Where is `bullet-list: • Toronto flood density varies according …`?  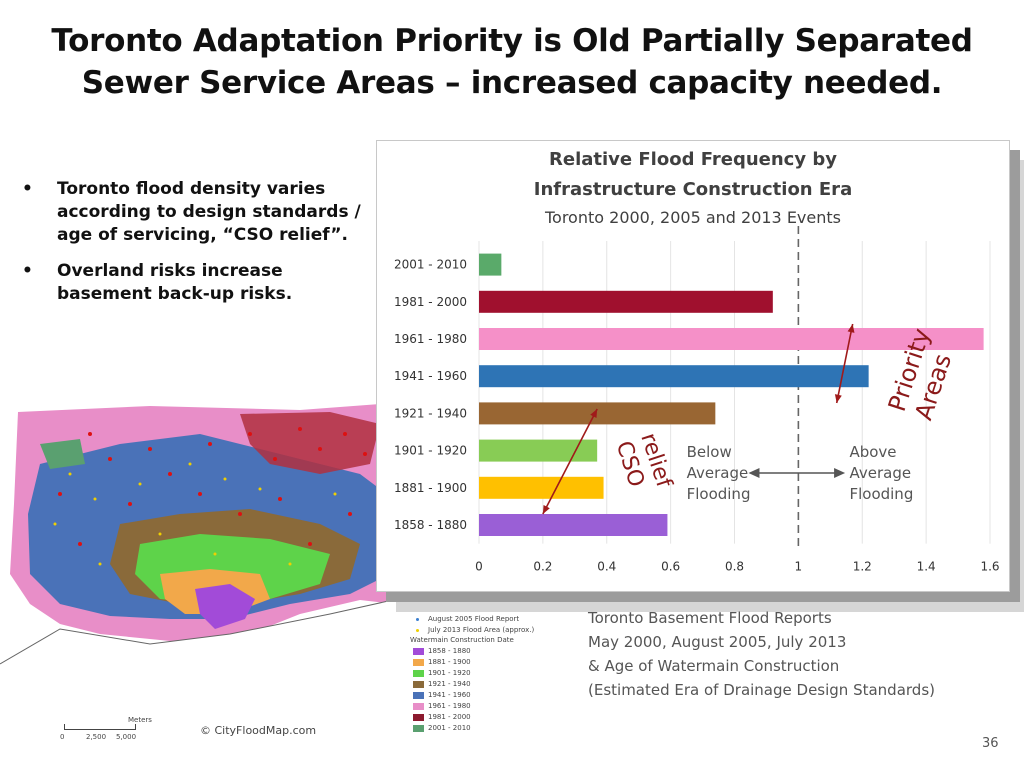 bullet-list: • Toronto flood density varies according … is located at coordinates (194, 248).